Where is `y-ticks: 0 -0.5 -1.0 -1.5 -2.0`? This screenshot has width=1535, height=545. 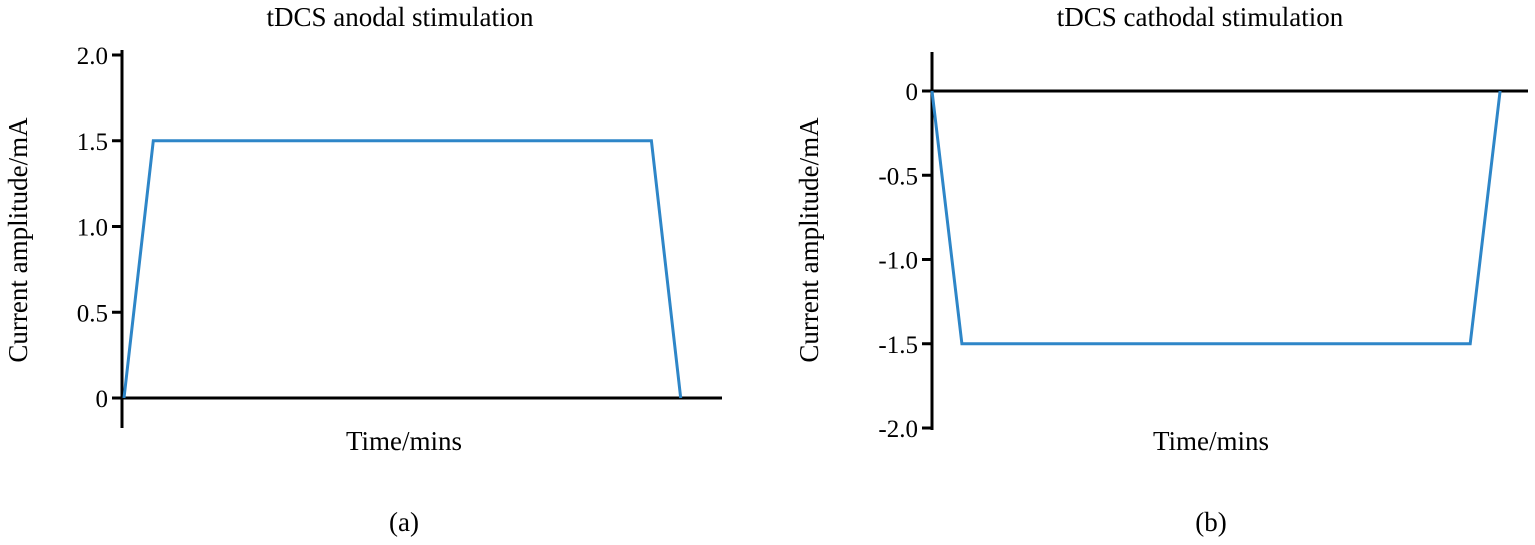 y-ticks: 0 -0.5 -1.0 -1.5 -2.0 is located at coordinates (905, 261).